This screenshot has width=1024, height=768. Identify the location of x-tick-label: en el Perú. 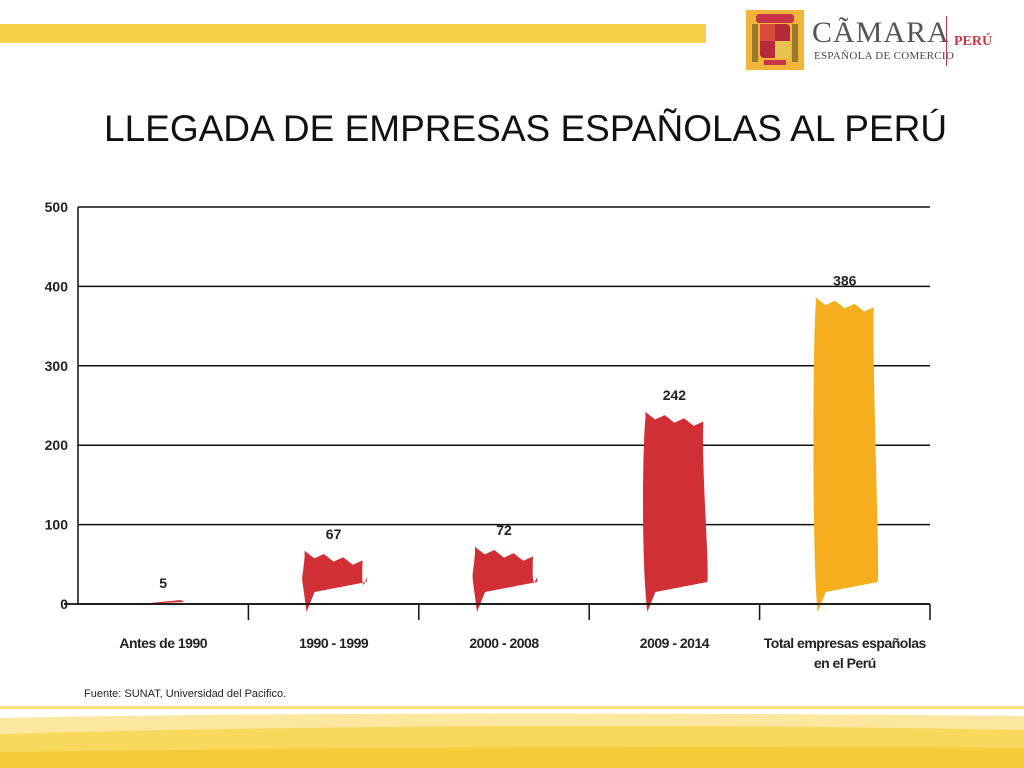
(845, 663).